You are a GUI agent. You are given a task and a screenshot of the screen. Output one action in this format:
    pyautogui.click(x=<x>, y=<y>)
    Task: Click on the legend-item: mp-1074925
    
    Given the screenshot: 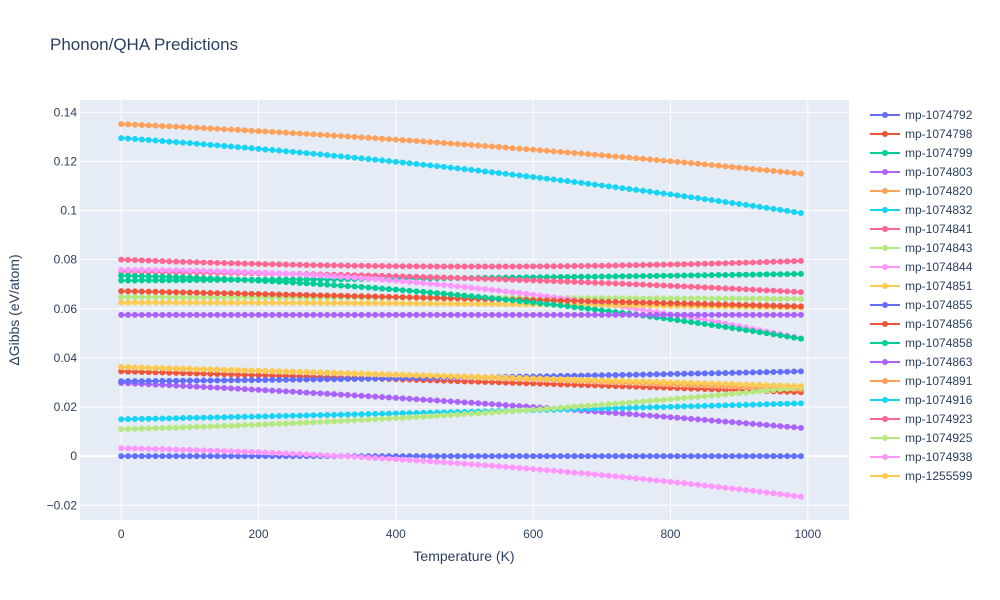 What is the action you would take?
    pyautogui.click(x=921, y=438)
    